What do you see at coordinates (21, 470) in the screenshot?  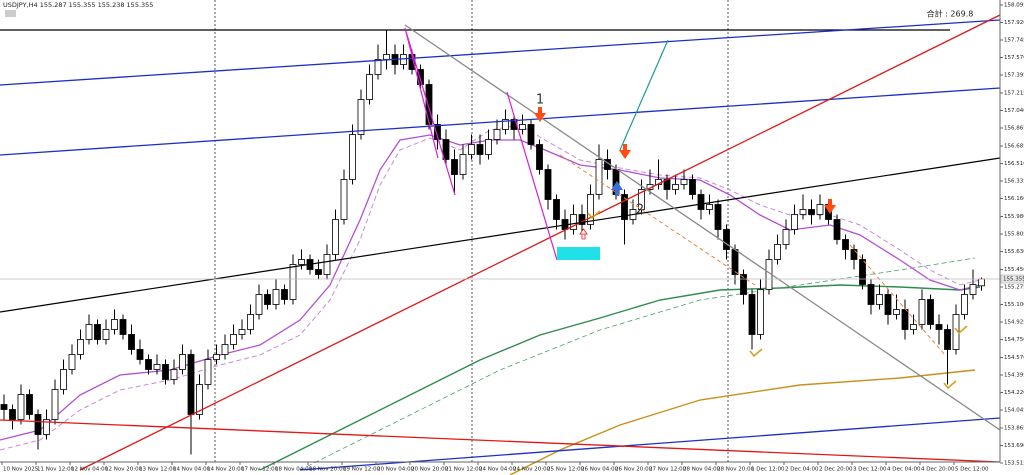 I see `x-tick-label: 10 Nov 2025` at bounding box center [21, 470].